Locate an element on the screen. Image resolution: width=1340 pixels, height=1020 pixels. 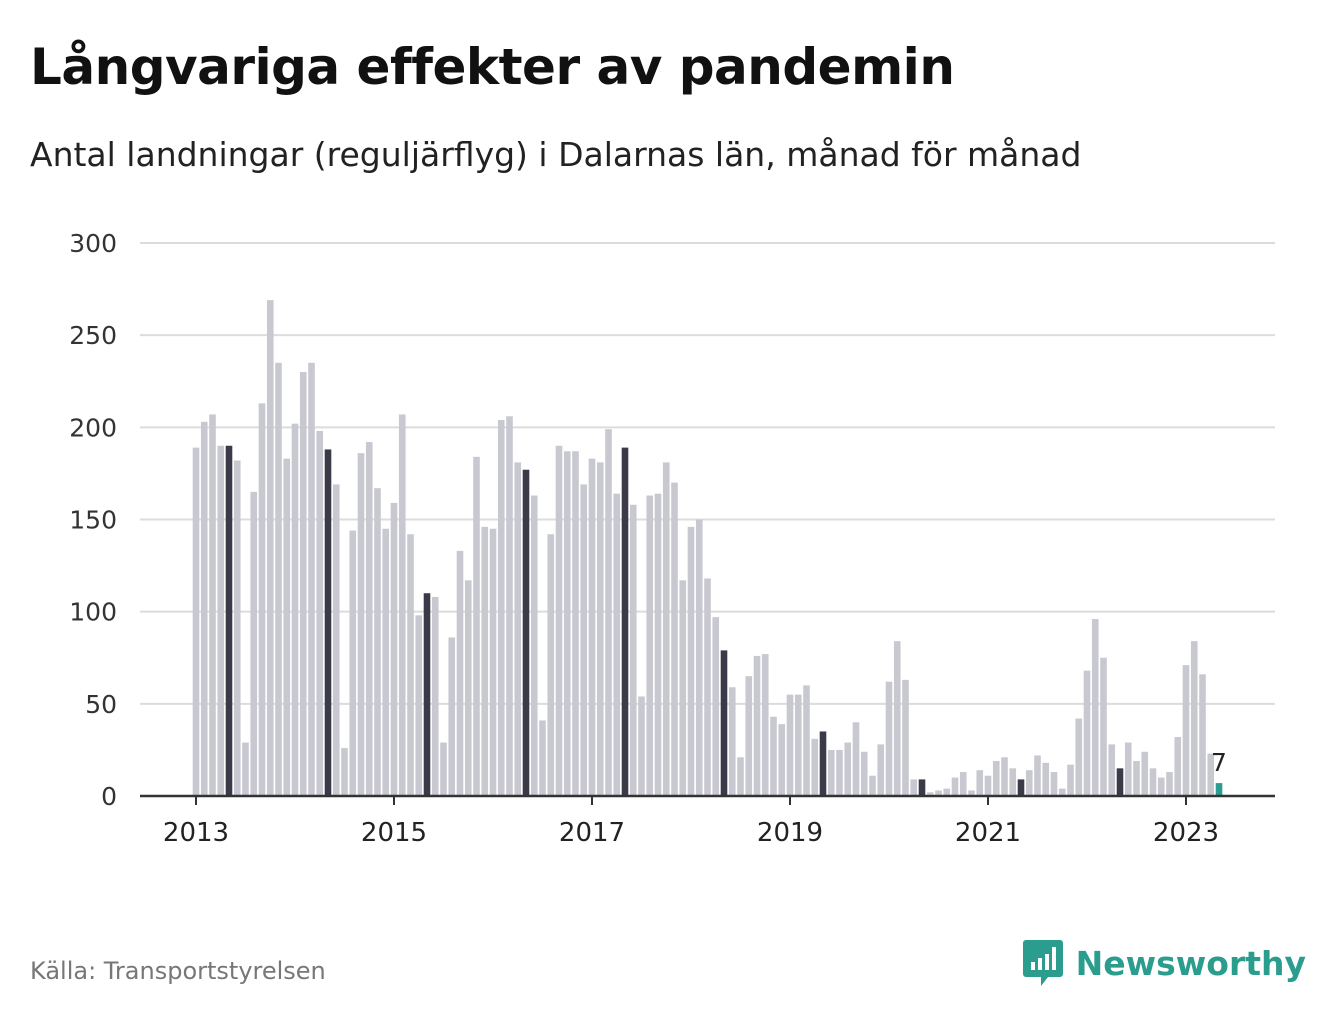
y-tick-label: 150 is located at coordinates (93, 520).